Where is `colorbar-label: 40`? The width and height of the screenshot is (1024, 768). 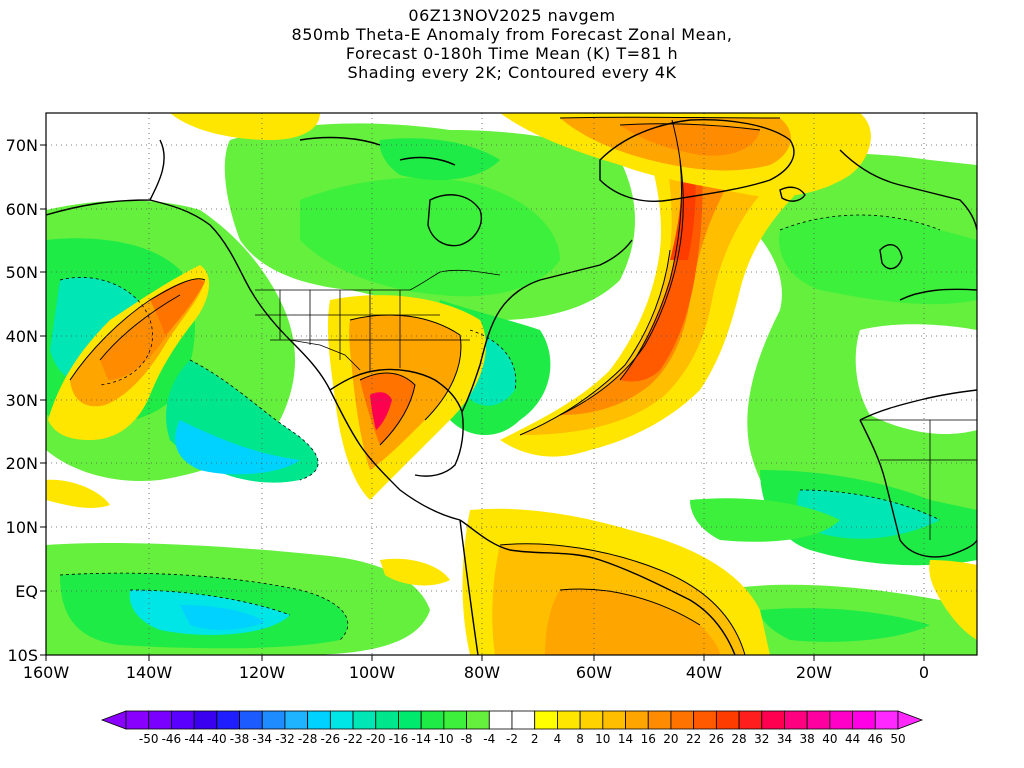
colorbar-label: 40 is located at coordinates (829, 739).